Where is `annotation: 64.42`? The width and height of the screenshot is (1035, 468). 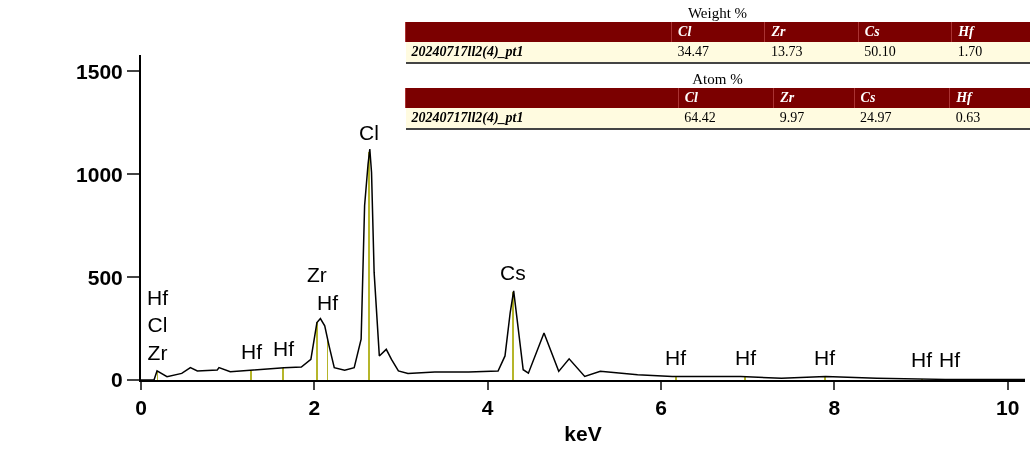 annotation: 64.42 is located at coordinates (726, 118).